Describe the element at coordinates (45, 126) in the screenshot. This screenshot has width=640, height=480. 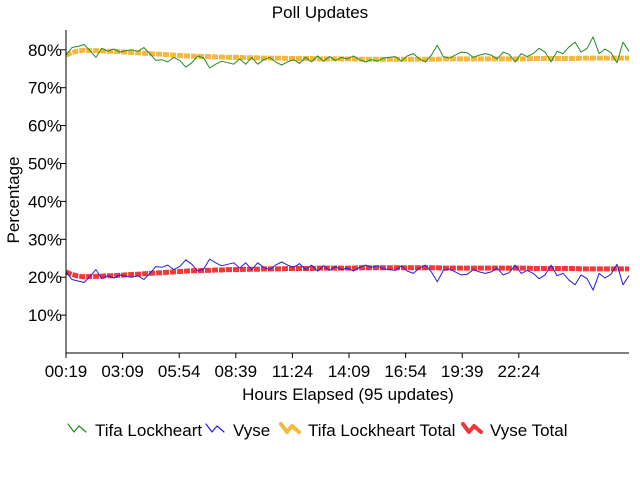
I see `y-tick-label: 60%` at that location.